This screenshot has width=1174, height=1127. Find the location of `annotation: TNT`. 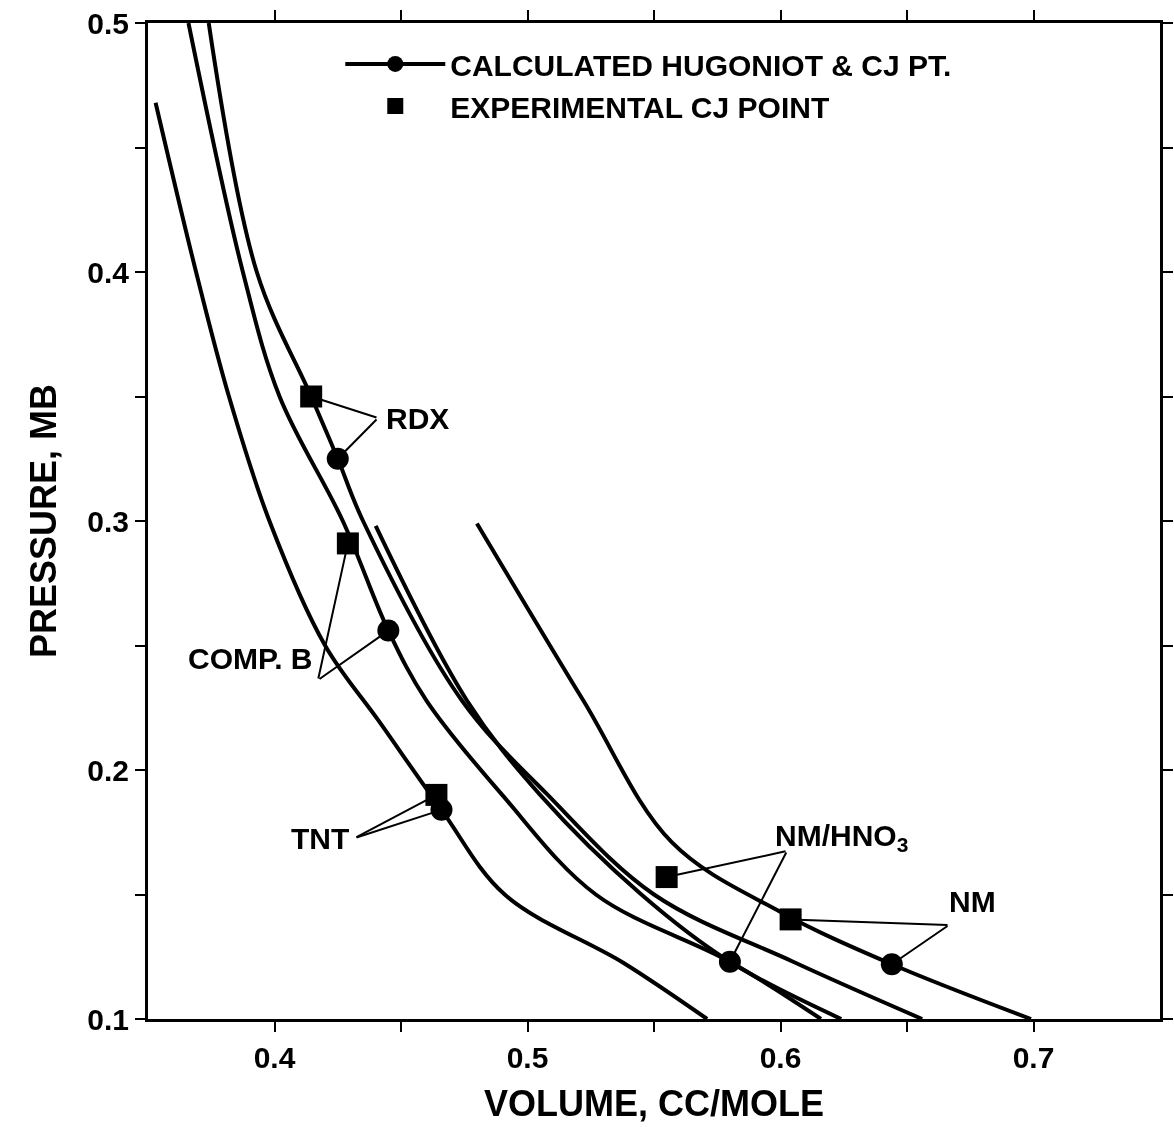

annotation: TNT is located at coordinates (320, 838).